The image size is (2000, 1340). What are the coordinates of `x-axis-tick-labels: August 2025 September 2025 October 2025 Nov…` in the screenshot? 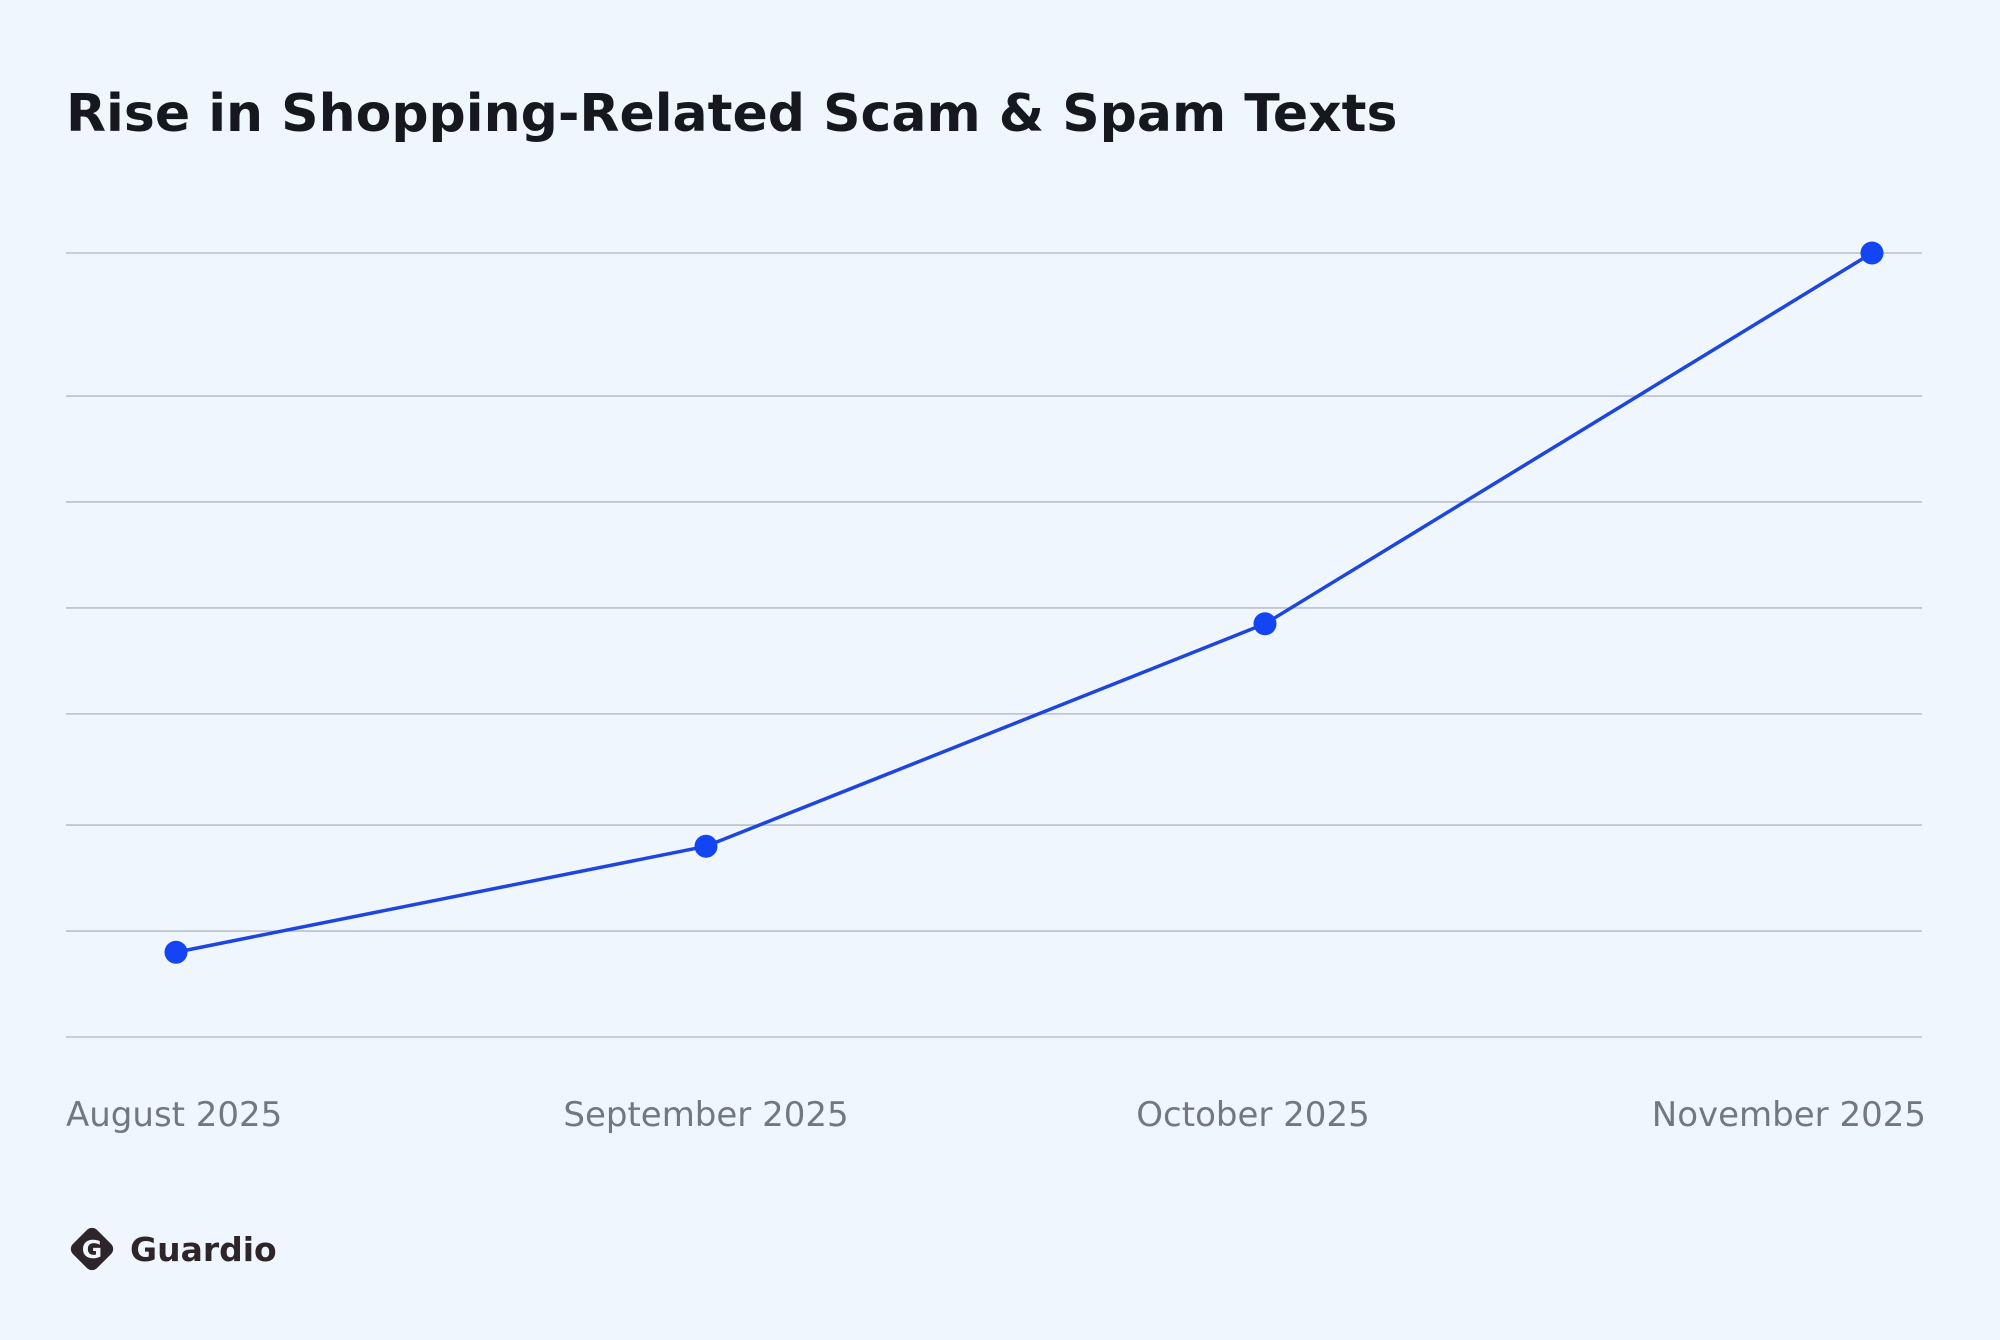 It's located at (996, 1115).